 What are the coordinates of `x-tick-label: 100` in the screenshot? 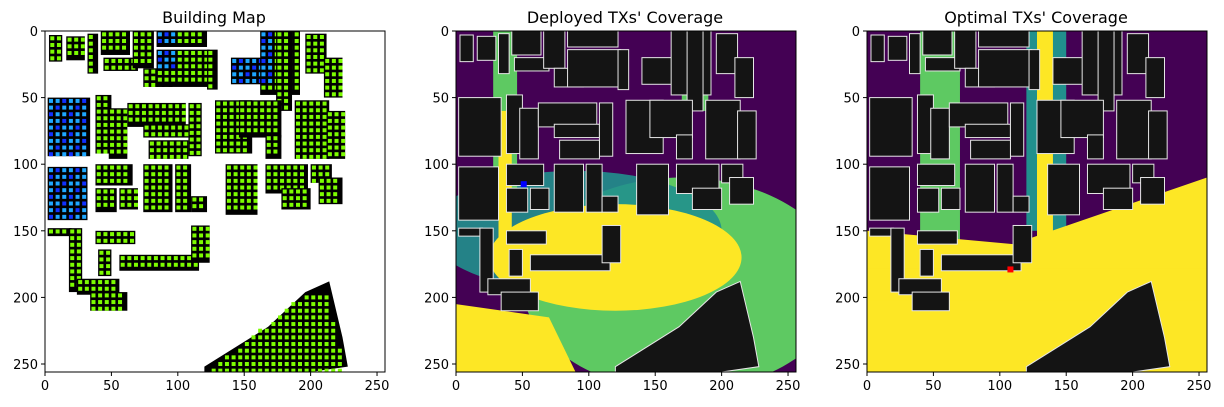 It's located at (999, 386).